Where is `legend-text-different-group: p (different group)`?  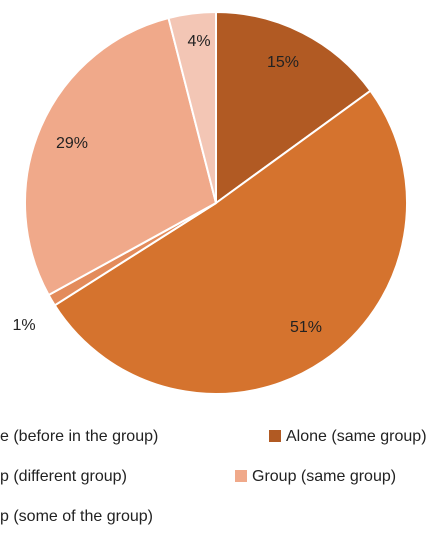
legend-text-different-group: p (different group) is located at coordinates (63, 476).